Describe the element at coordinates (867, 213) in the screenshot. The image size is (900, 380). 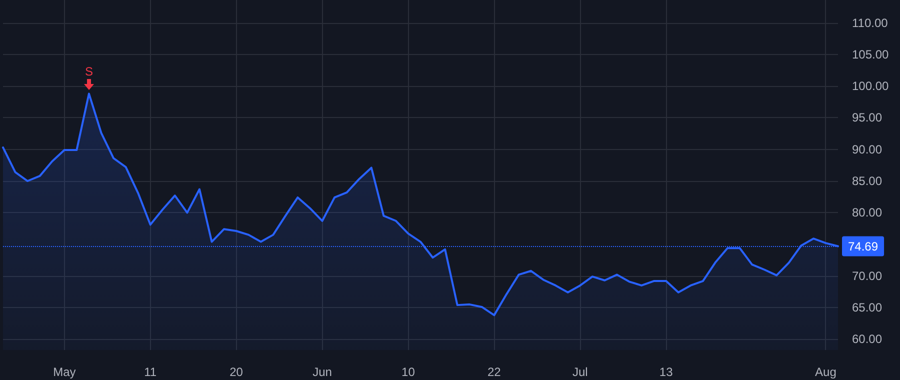
I see `y-tick-label: 80.00` at that location.